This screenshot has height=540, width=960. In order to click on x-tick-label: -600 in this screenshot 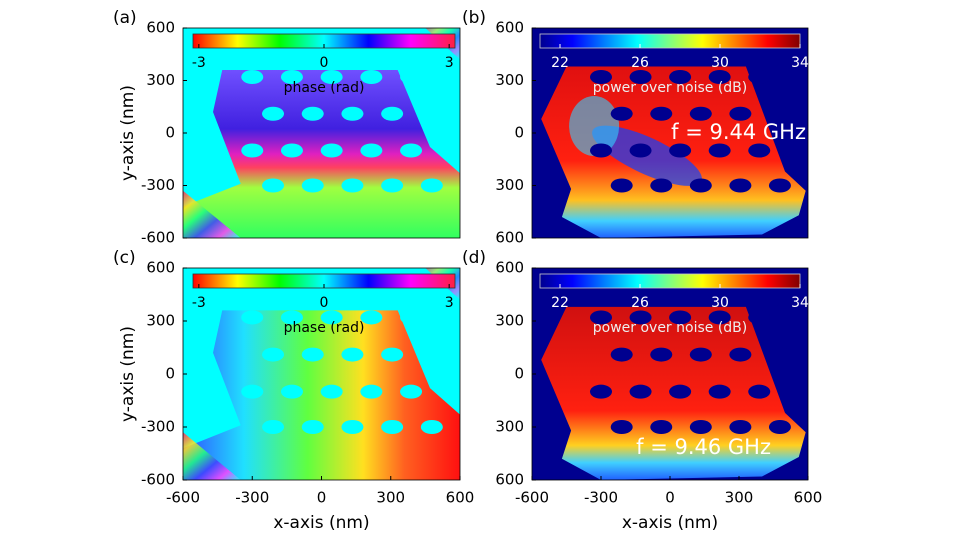, I will do `click(532, 498)`.